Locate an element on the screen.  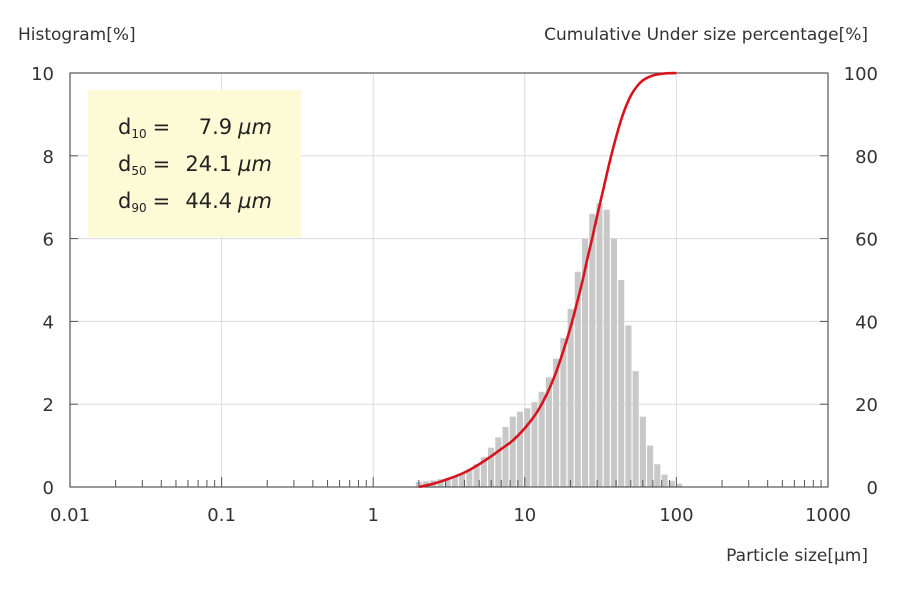
stats-d10: d10 = 7.9 µm is located at coordinates (195, 128).